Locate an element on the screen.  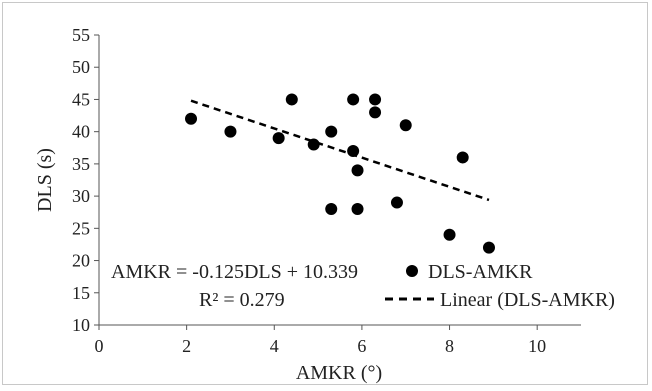
x-tick-label: 0 is located at coordinates (99, 346).